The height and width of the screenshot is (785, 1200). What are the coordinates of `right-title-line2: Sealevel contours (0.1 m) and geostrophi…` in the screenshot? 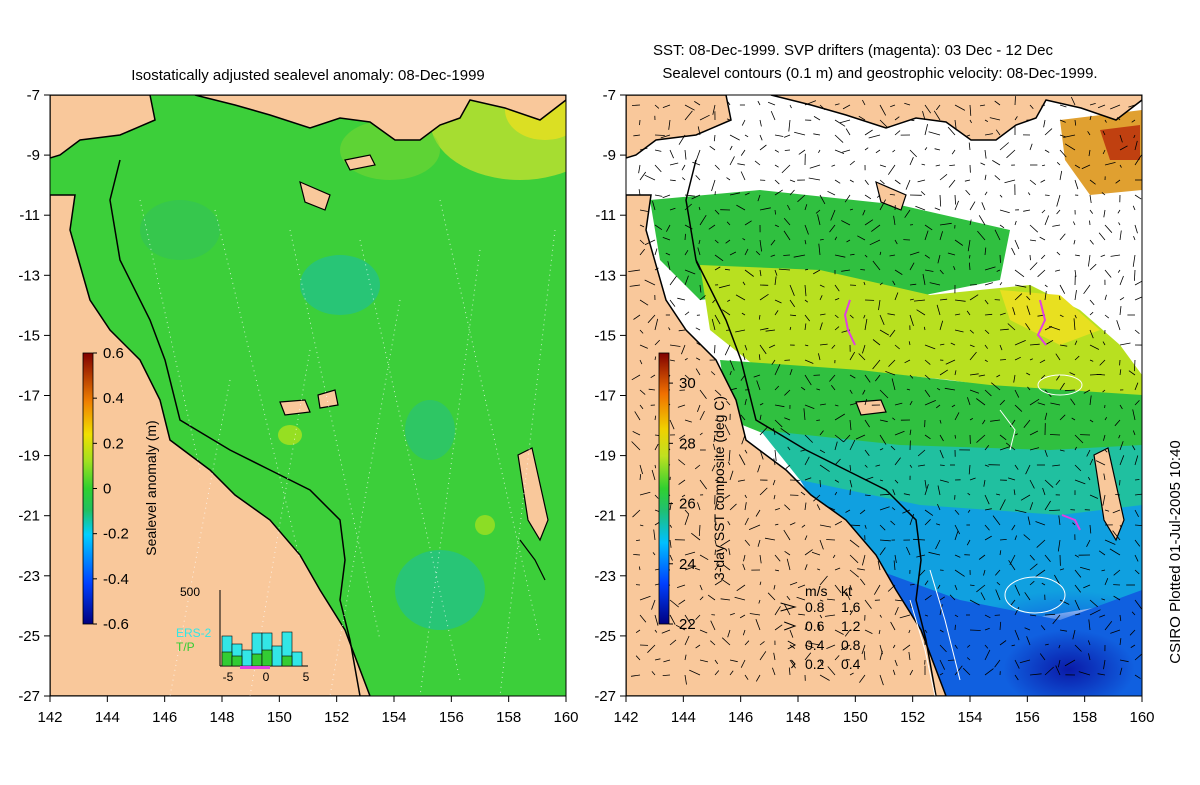 It's located at (879, 73).